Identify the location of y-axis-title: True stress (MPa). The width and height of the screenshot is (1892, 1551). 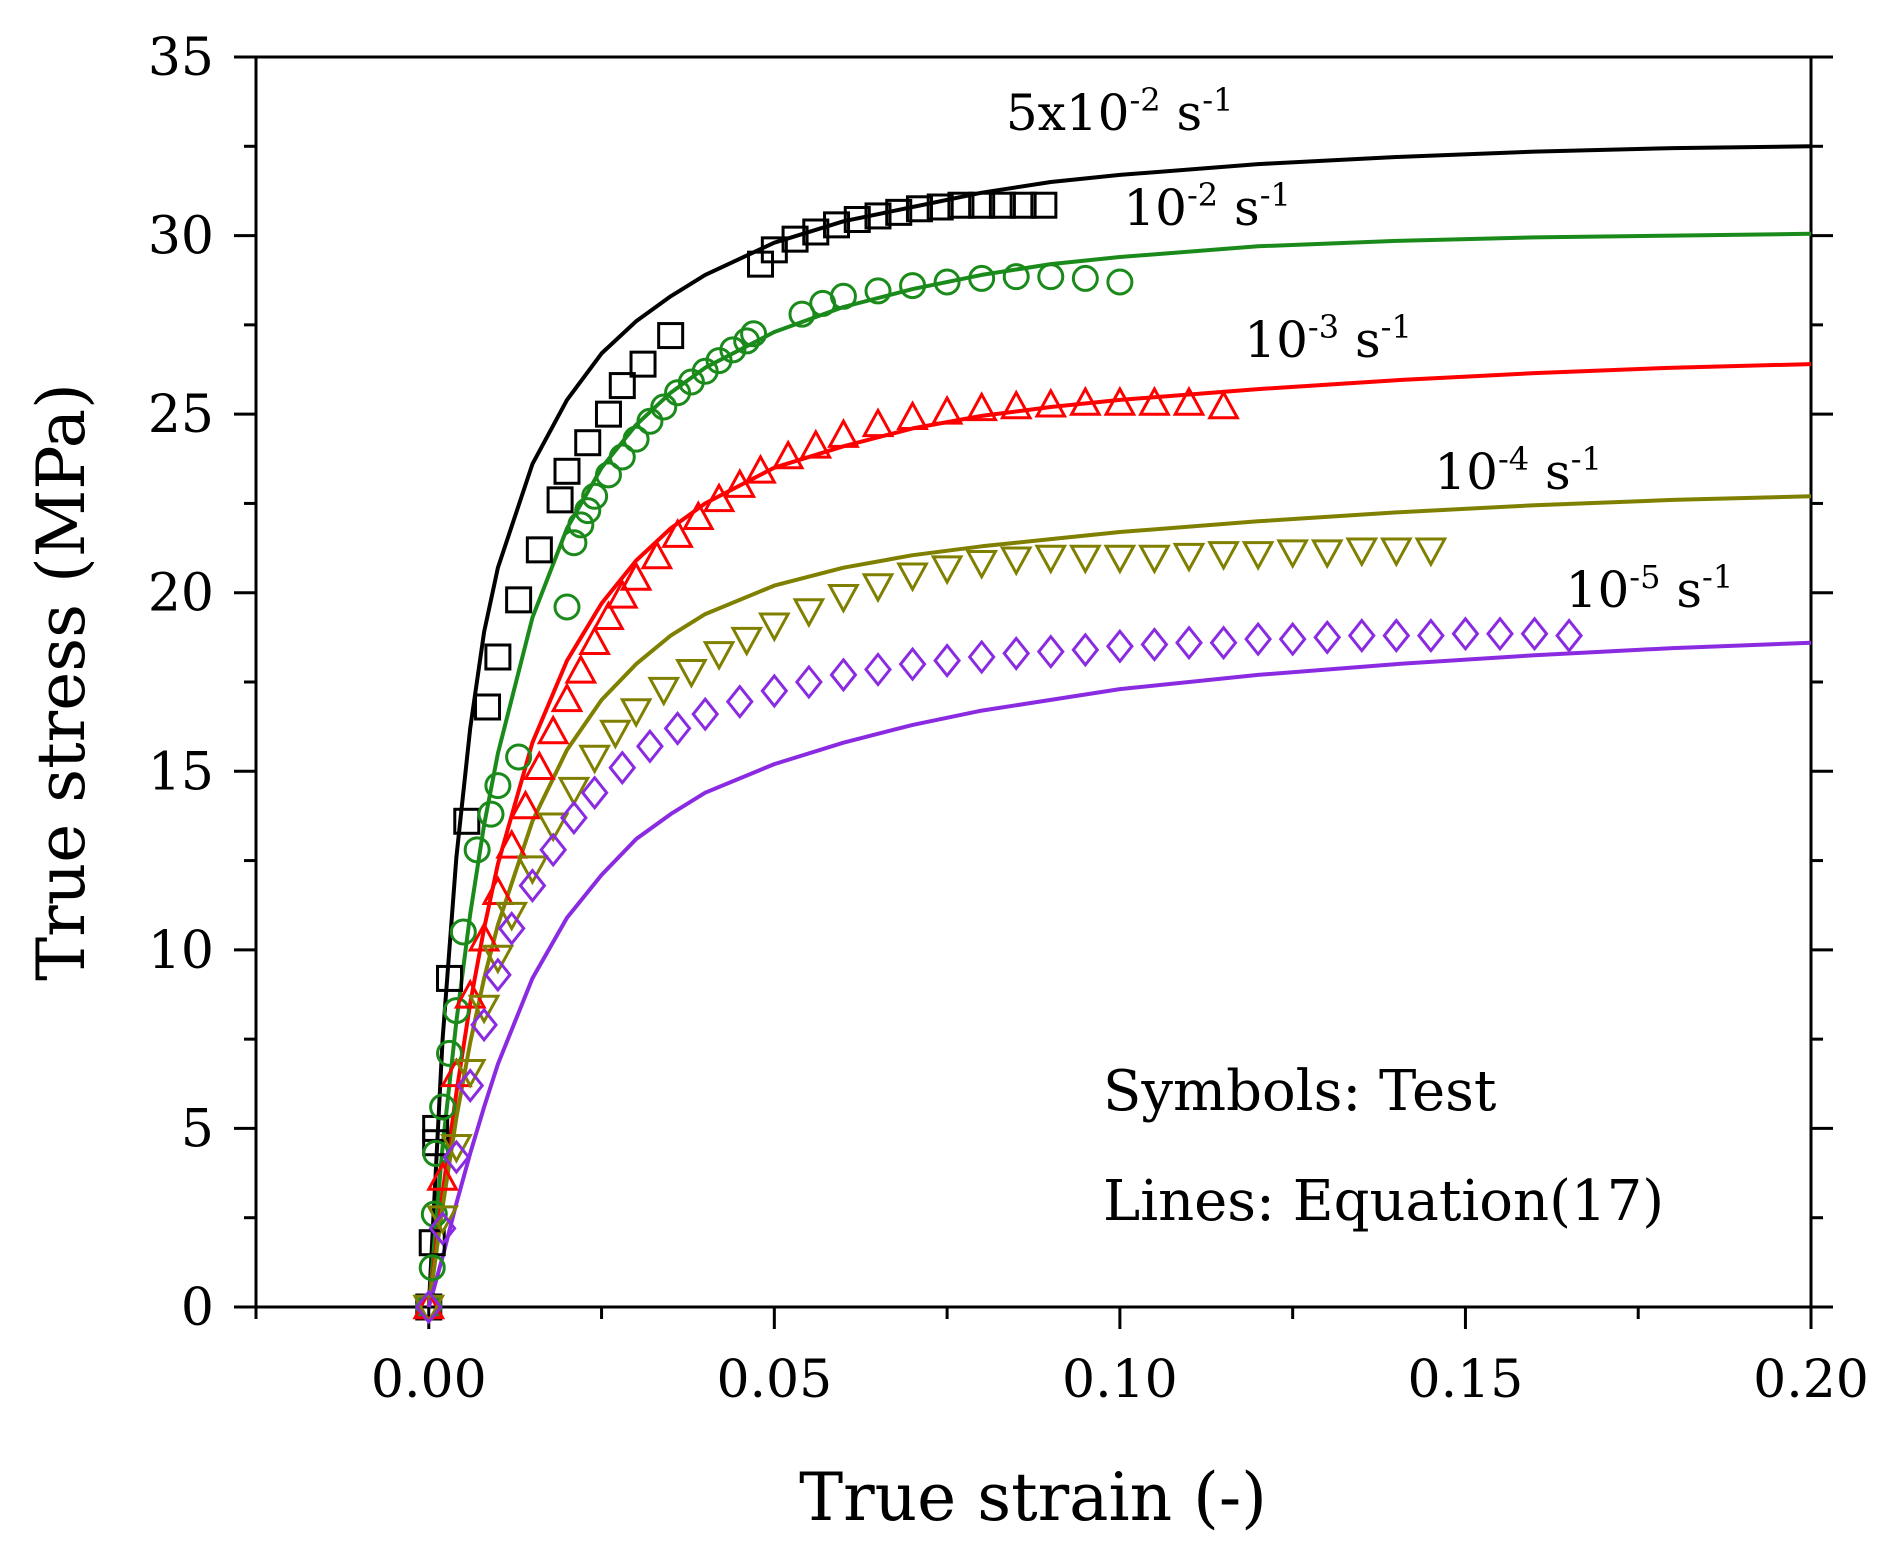
(61, 682).